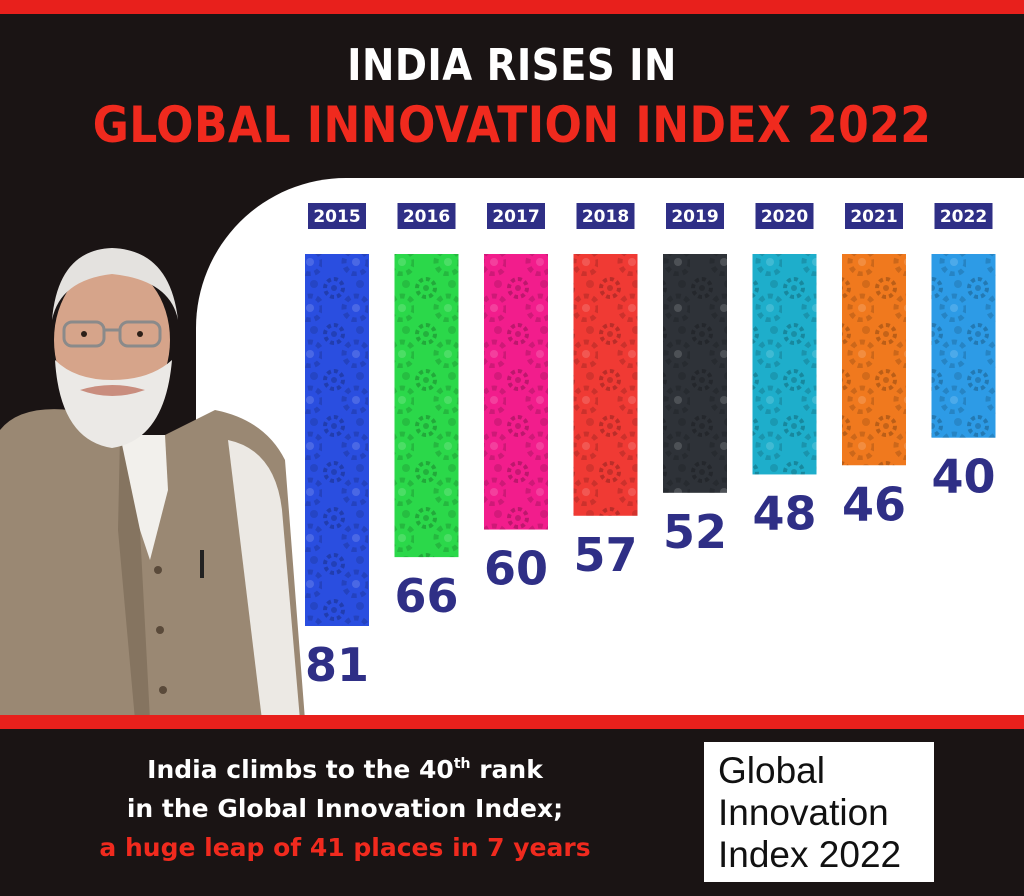 The width and height of the screenshot is (1024, 896). I want to click on caption-line2: in the Global Innovation Index;, so click(345, 808).